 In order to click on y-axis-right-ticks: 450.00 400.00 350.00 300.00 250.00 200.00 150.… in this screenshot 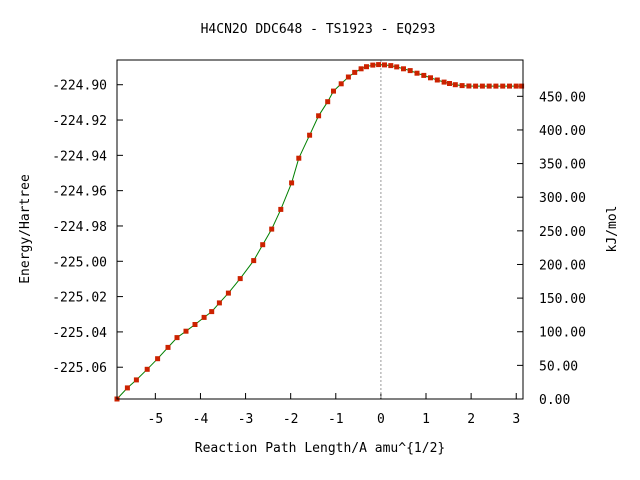, I will do `click(551, 249)`.